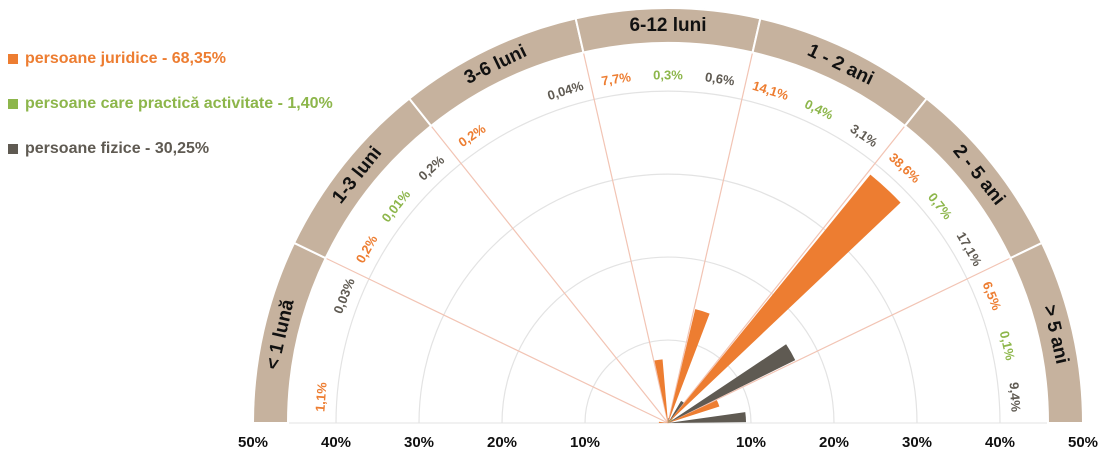  I want to click on value-label: 3,1%, so click(864, 135).